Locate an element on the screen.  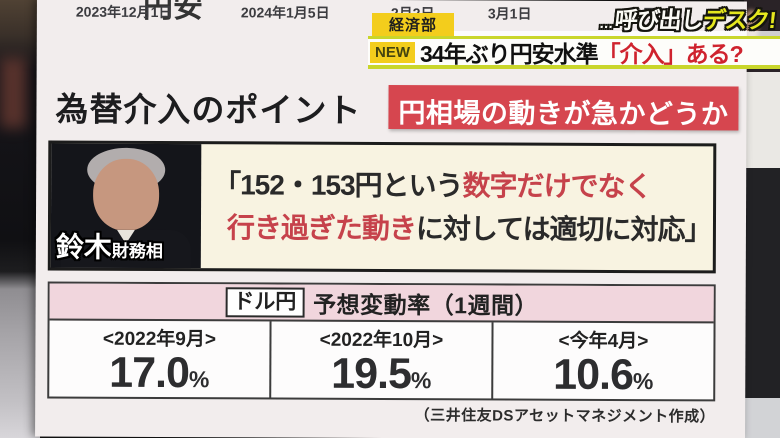
volatility-value: 10.6% is located at coordinates (603, 375).